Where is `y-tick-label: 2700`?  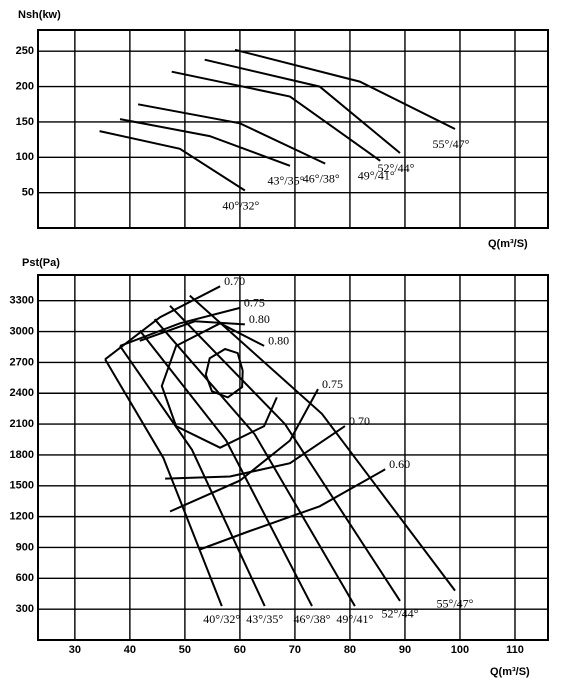
y-tick-label: 2700 is located at coordinates (22, 362).